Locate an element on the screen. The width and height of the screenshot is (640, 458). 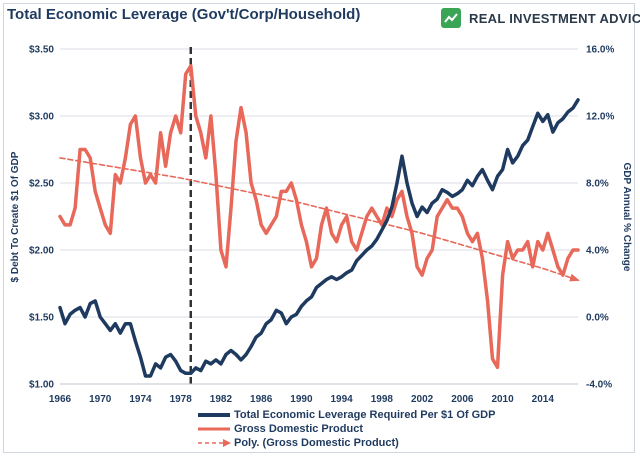
y-left-tick-label: $1.50 is located at coordinates (41, 318).